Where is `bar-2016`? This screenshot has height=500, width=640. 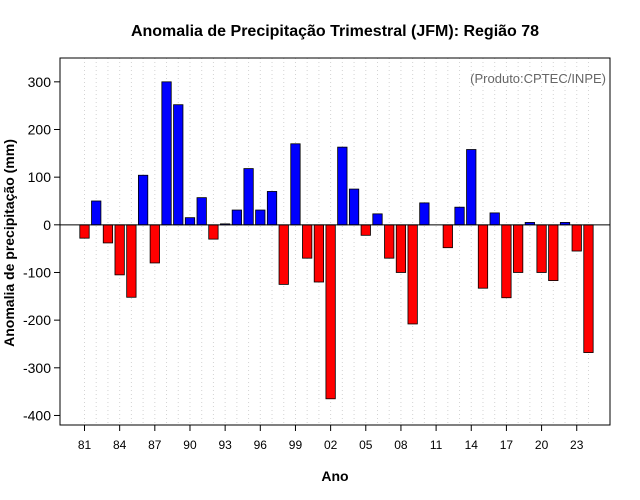 bar-2016 is located at coordinates (494, 219).